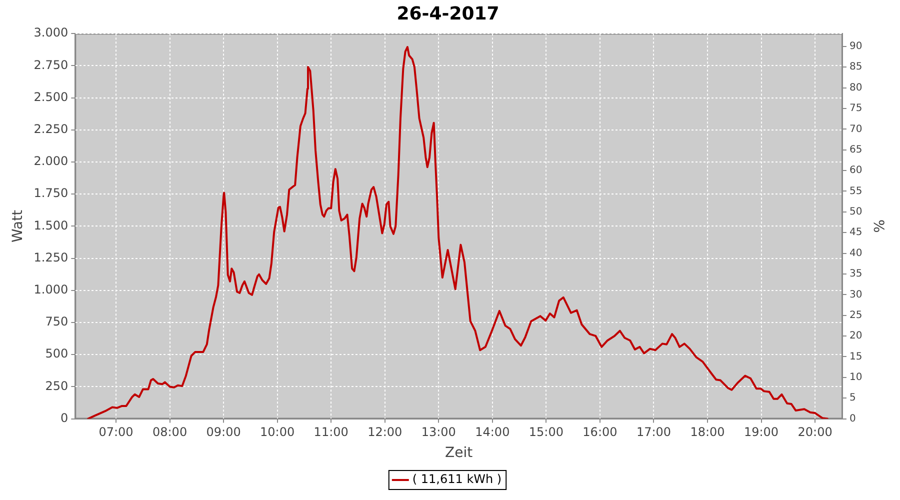 The width and height of the screenshot is (900, 500). Describe the element at coordinates (492, 432) in the screenshot. I see `x-tick-label: 14:00` at that location.